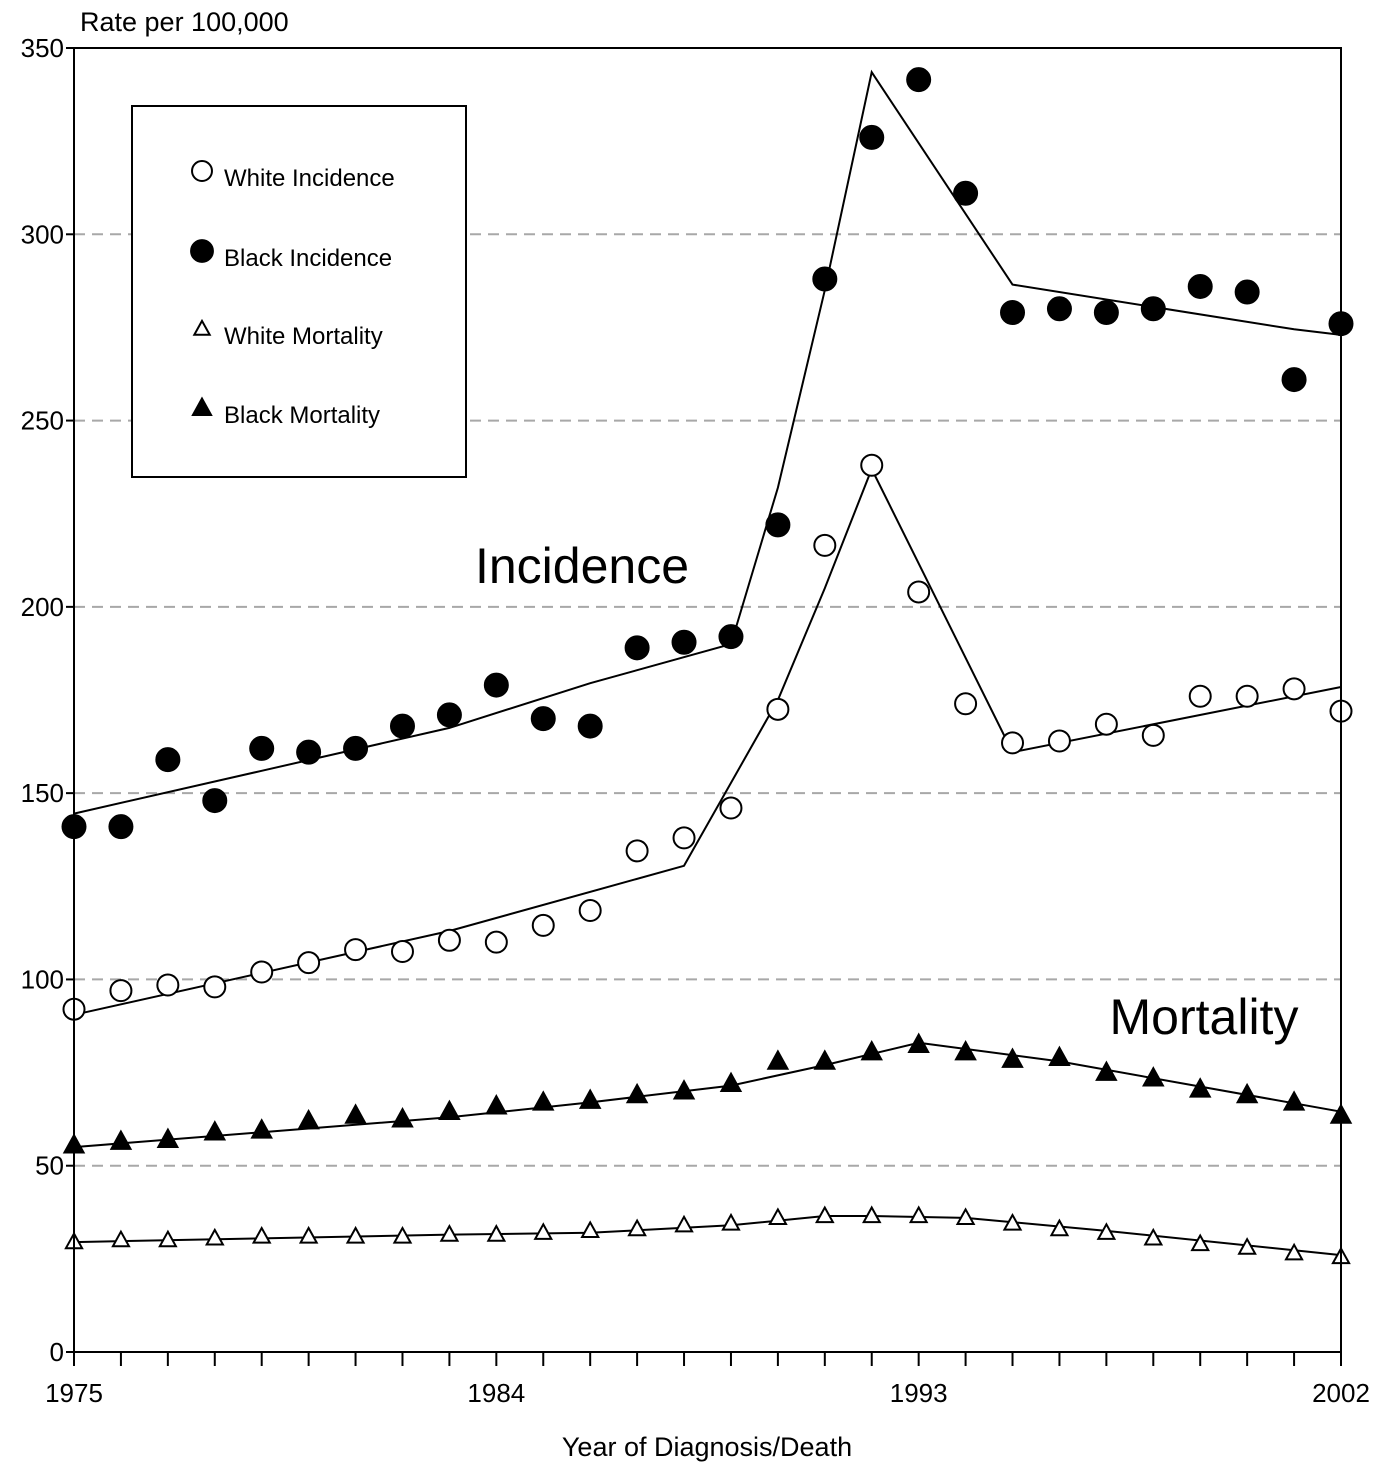 The height and width of the screenshot is (1467, 1395). I want to click on y-tick-label-50: 50, so click(49, 1166).